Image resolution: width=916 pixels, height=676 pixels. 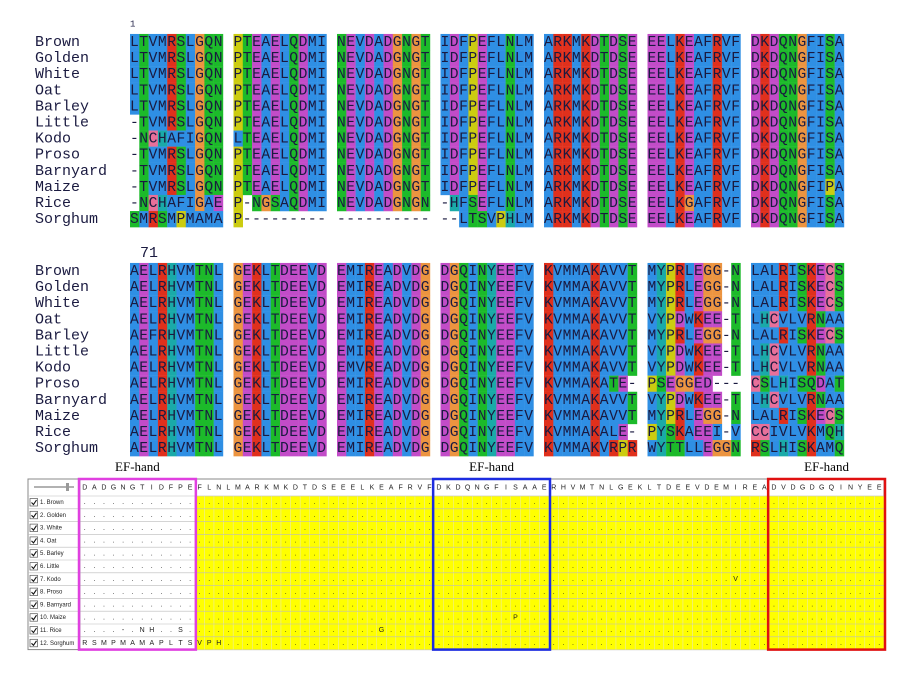 I want to click on slider-knob, so click(x=67, y=487).